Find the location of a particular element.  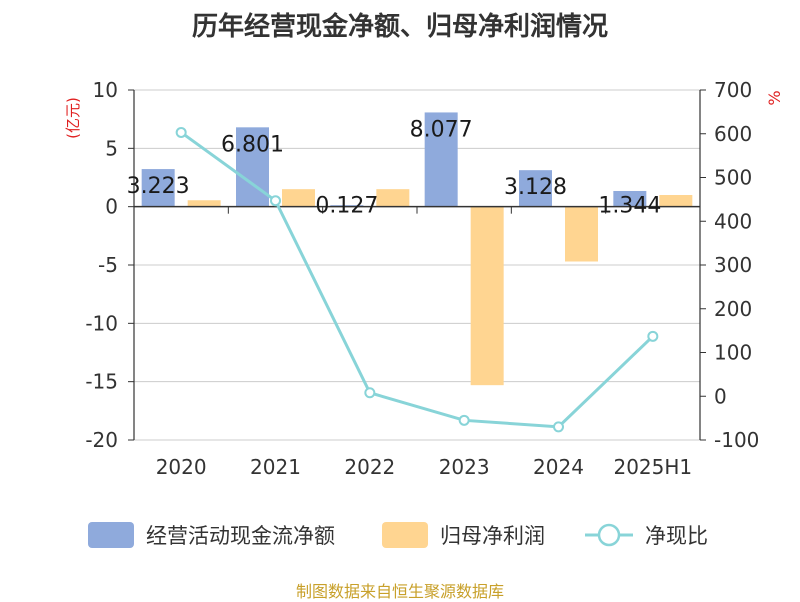

x-tick-label: 2024 is located at coordinates (558, 467).